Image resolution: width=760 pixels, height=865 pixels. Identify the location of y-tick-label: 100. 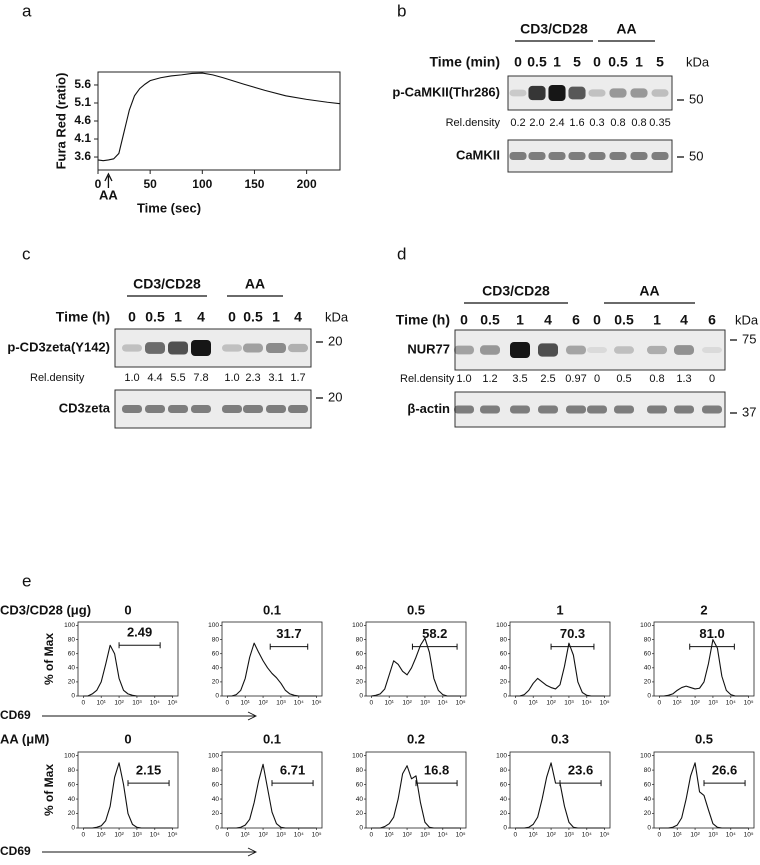
(501, 625).